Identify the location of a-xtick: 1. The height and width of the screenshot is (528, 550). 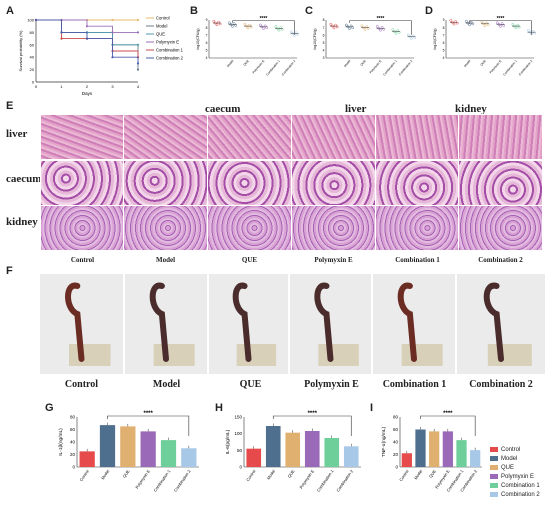
(61, 86).